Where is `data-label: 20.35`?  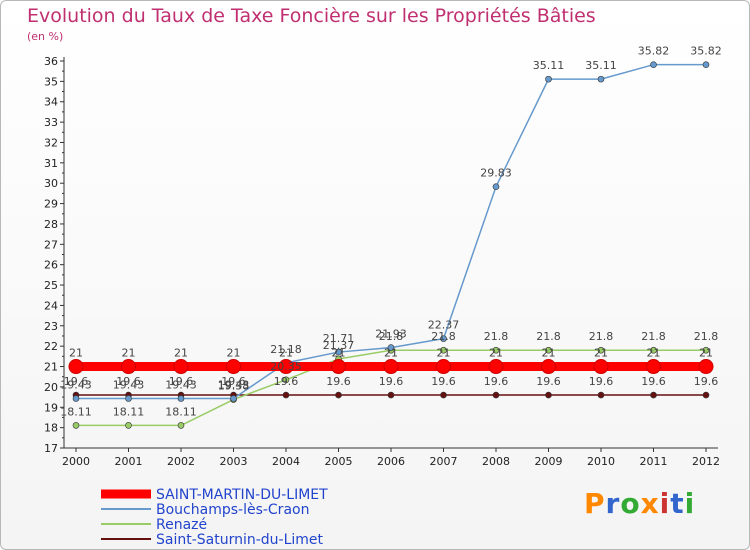 data-label: 20.35 is located at coordinates (286, 366).